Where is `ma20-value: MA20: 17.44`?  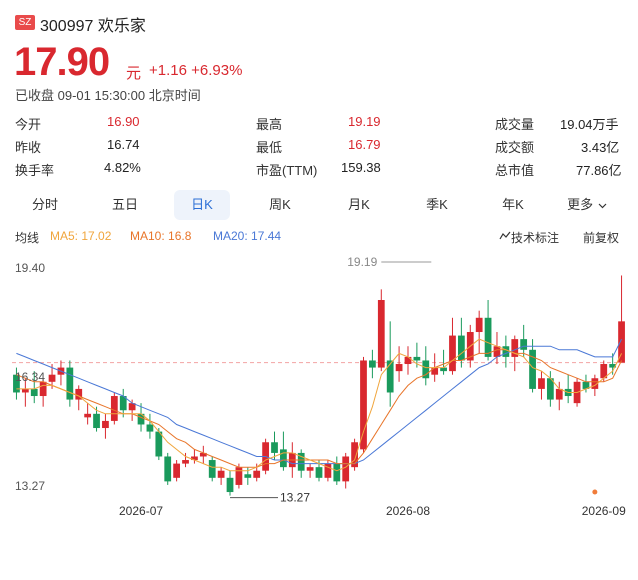 ma20-value: MA20: 17.44 is located at coordinates (247, 236).